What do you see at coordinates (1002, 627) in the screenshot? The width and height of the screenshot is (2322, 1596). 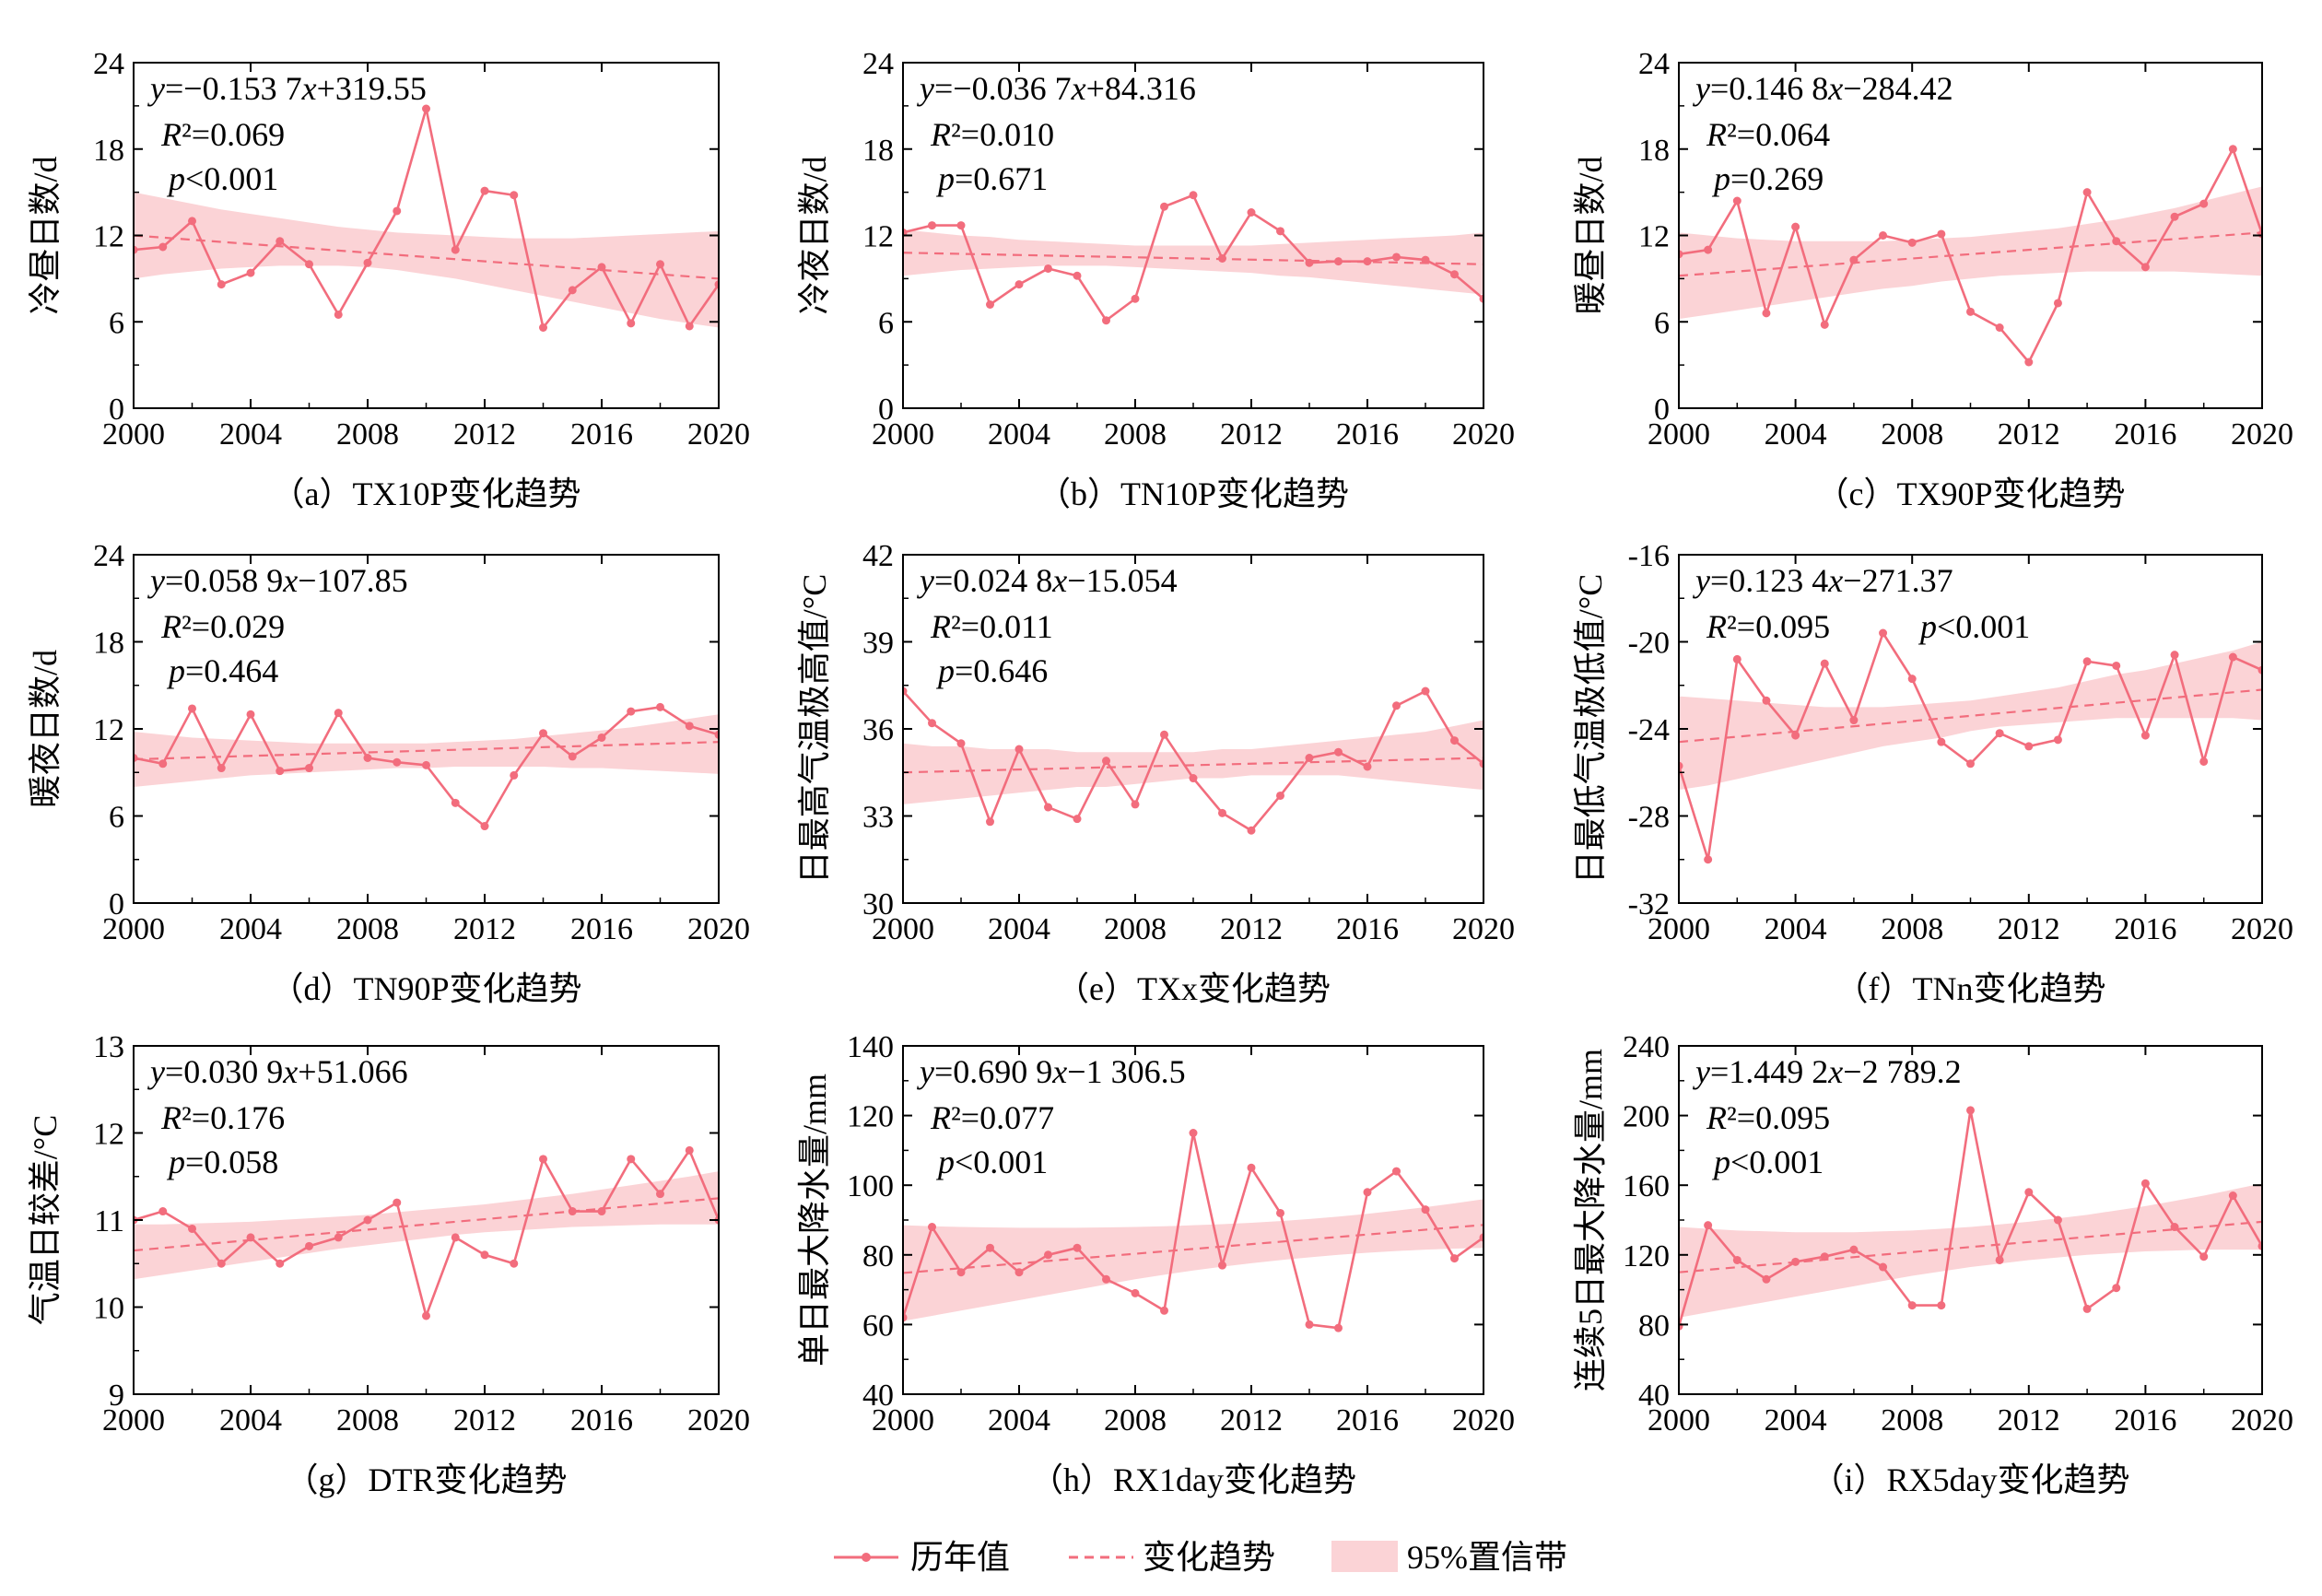 I see `r-squared-value: ²=0.011` at bounding box center [1002, 627].